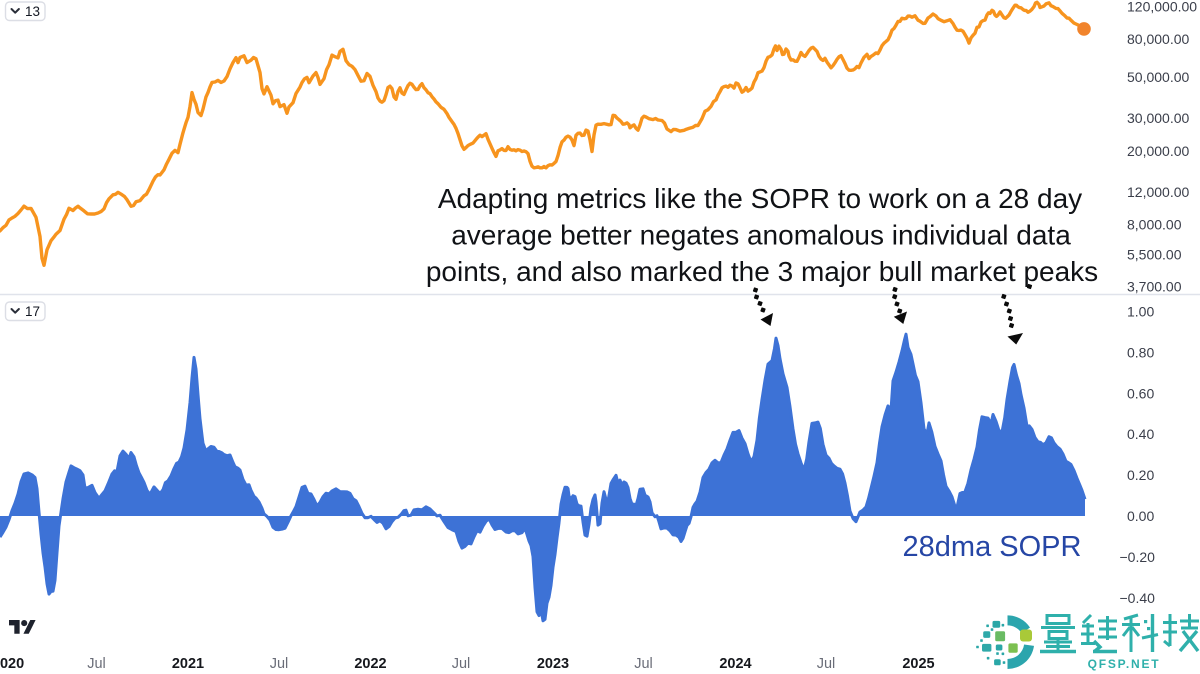  Describe the element at coordinates (918, 664) in the screenshot. I see `svg-text: 2025` at that location.